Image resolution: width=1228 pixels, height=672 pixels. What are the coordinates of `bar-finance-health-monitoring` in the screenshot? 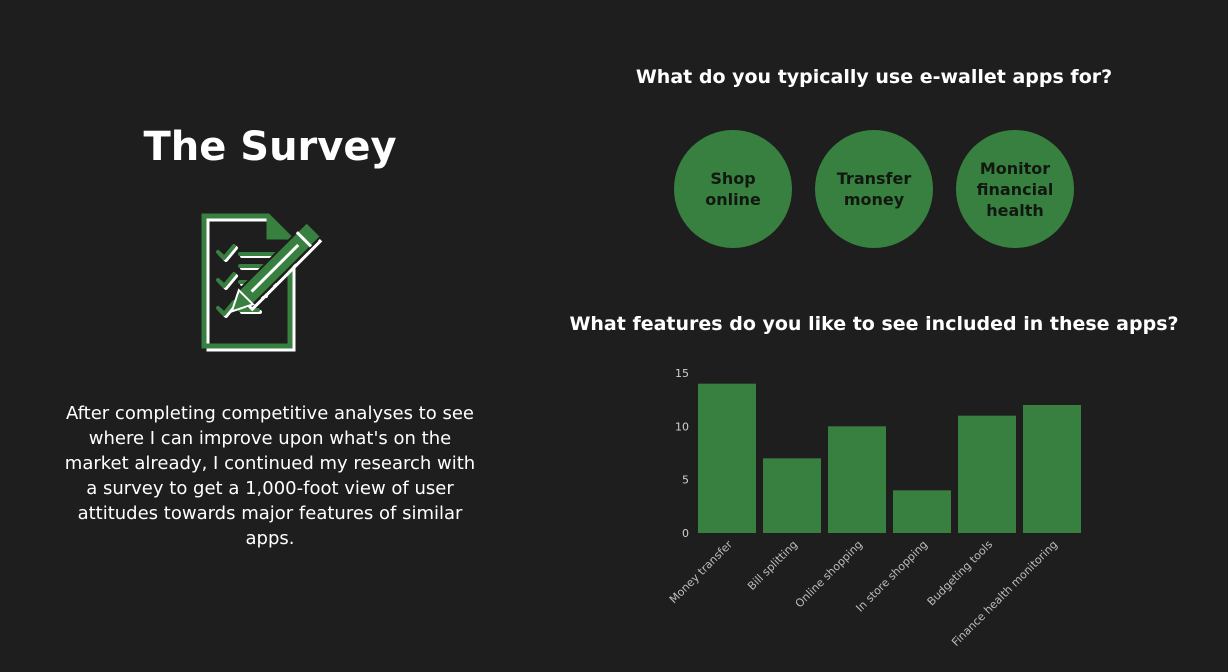 It's located at (1052, 469).